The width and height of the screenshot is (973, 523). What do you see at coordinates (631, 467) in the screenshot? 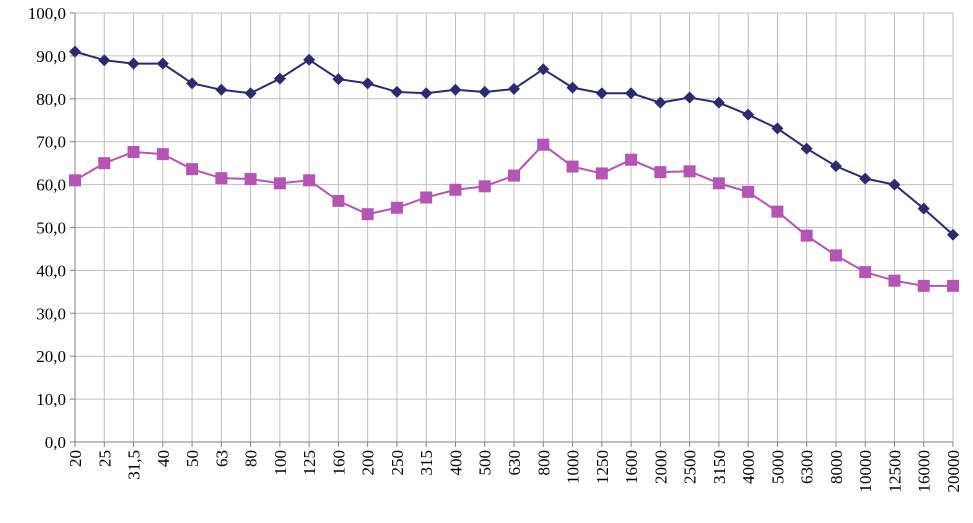
I see `x-tick-label: 1600` at bounding box center [631, 467].